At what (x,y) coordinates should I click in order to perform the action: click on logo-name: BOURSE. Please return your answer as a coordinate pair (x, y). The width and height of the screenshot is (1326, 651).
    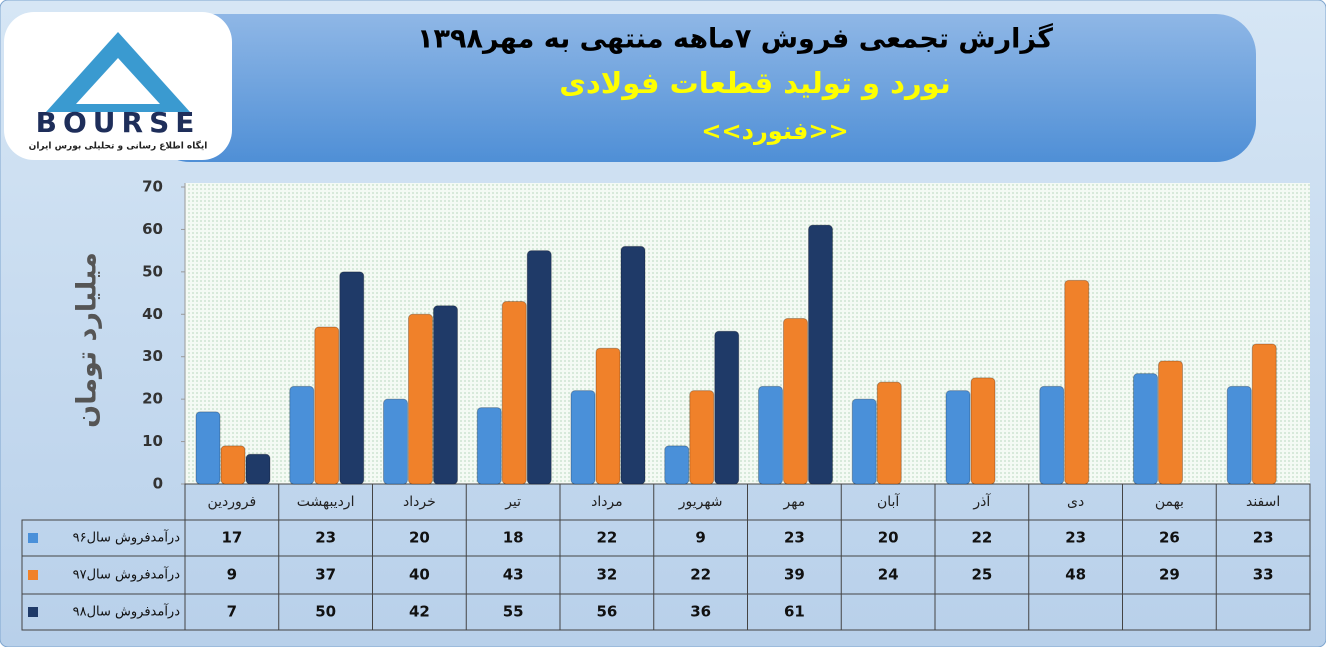
    Looking at the image, I should click on (118, 122).